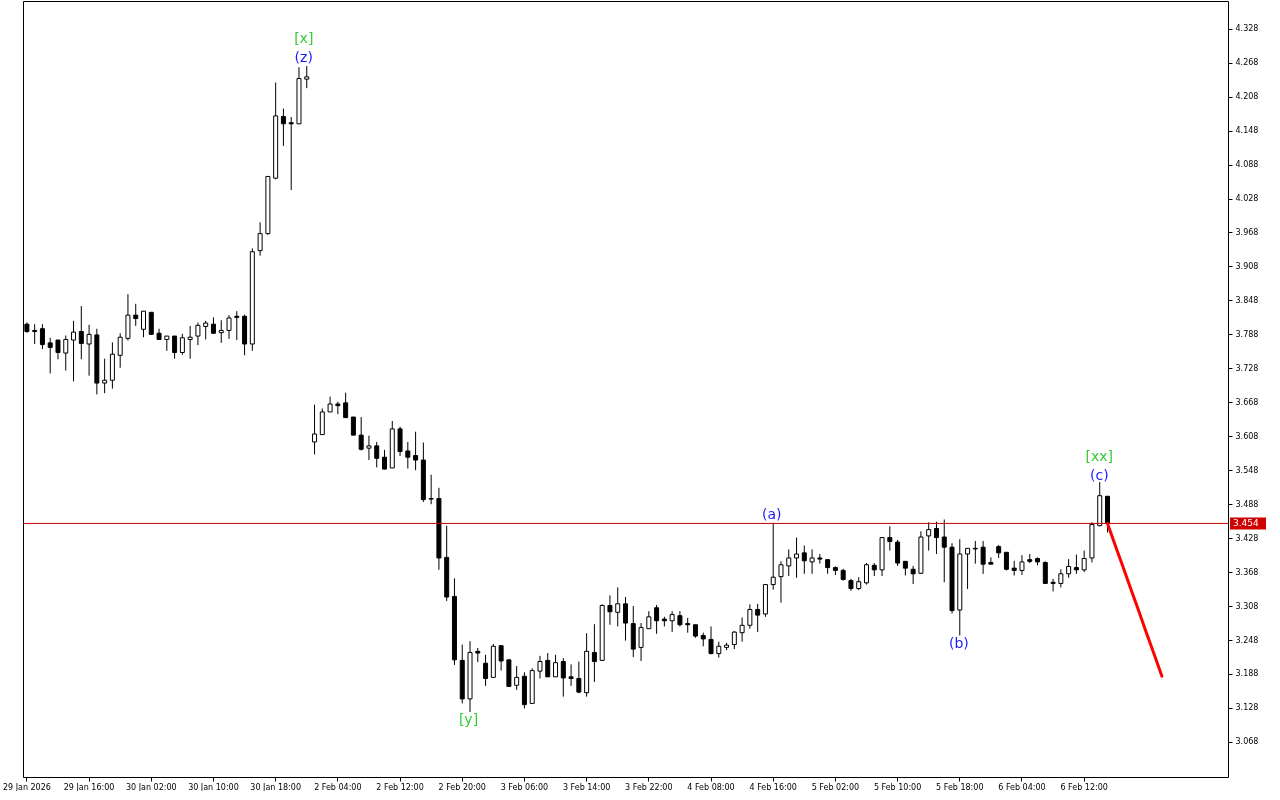 This screenshot has height=800, width=1280. Describe the element at coordinates (959, 643) in the screenshot. I see `annotation: (b)` at that location.